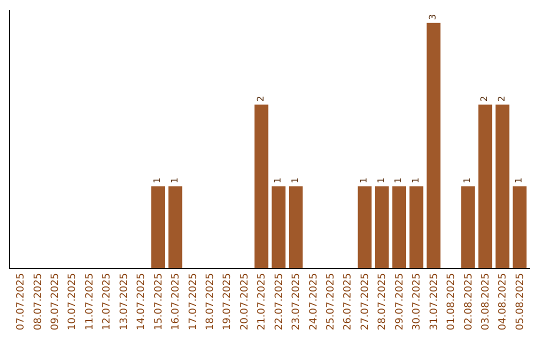 The height and width of the screenshot is (340, 540). Describe the element at coordinates (228, 301) in the screenshot. I see `x-tick-label: 19.07.2025` at that location.